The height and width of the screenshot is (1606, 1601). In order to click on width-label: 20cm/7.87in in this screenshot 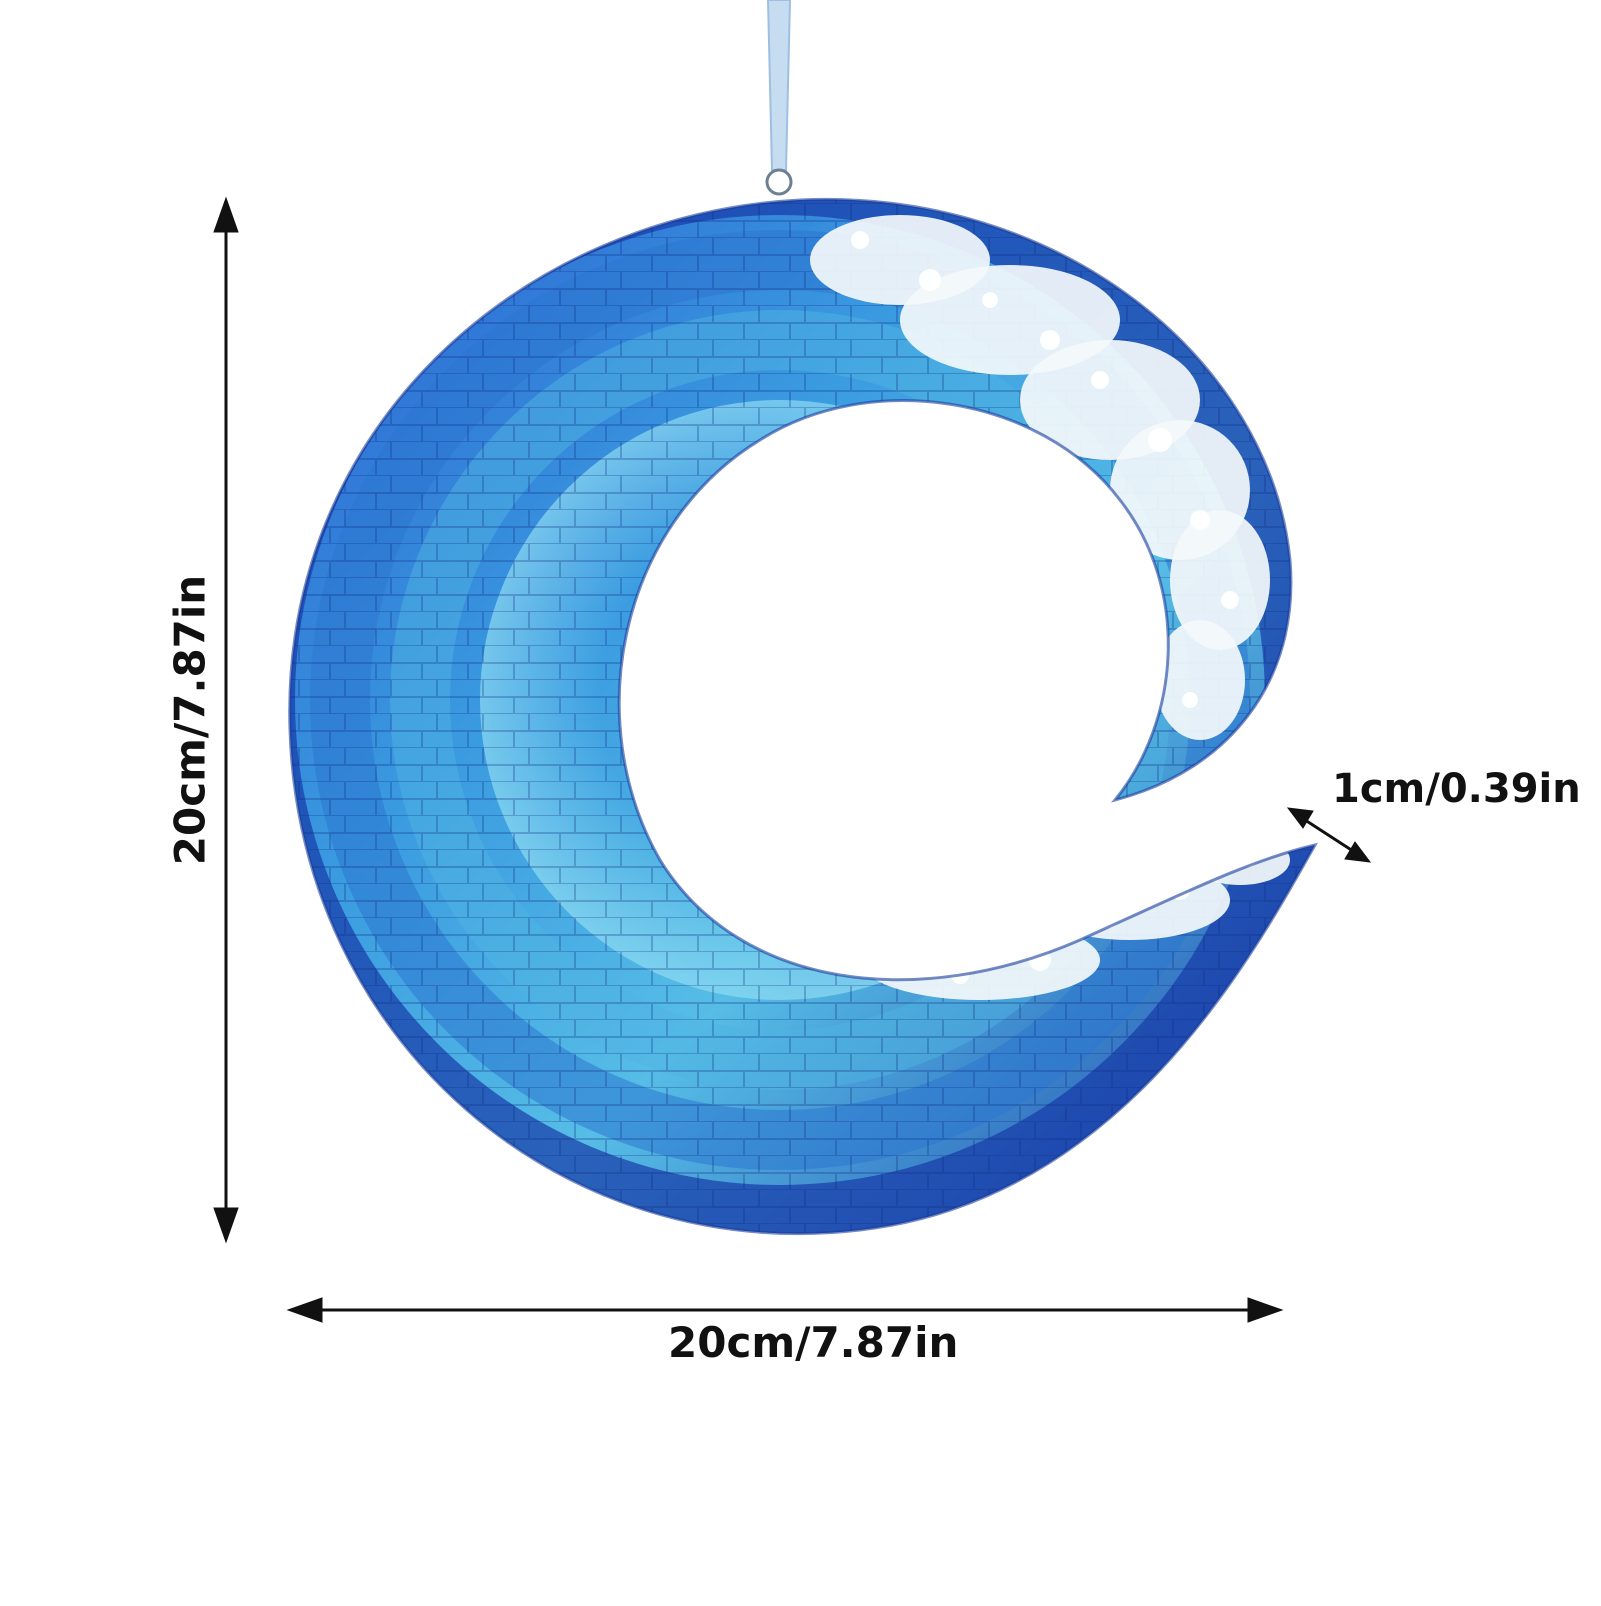, I will do `click(813, 1342)`.